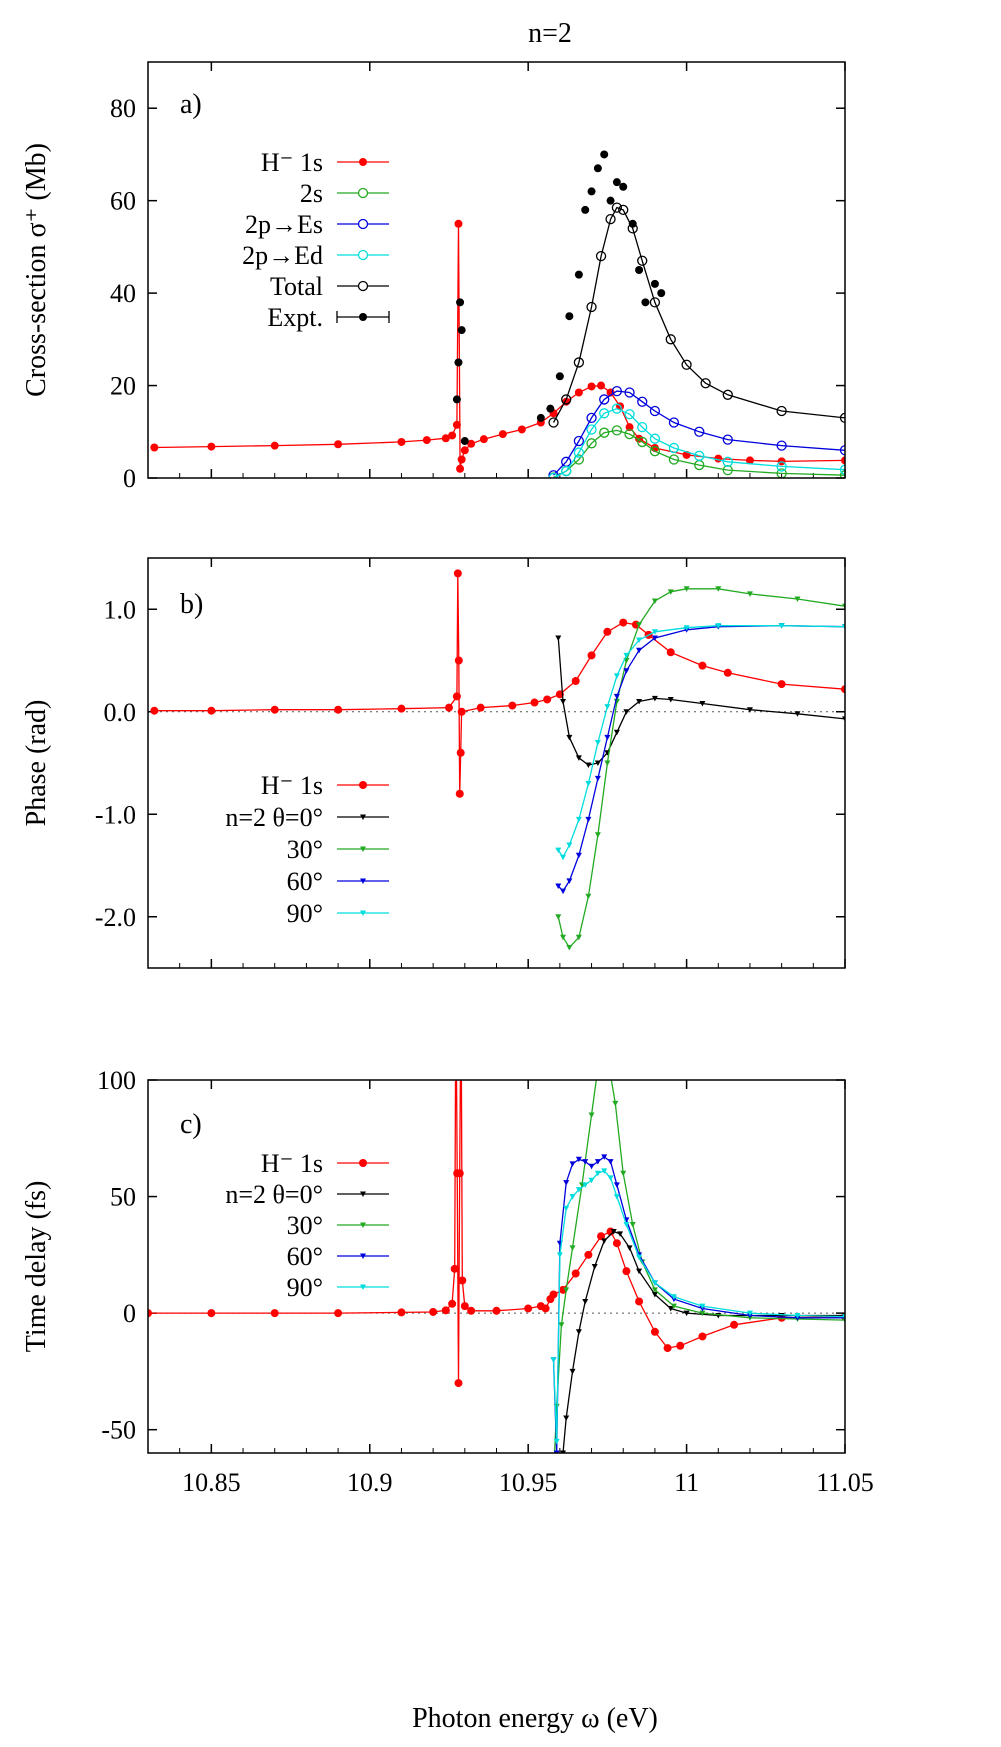  I want to click on legend: H⁻ 1sn=2 θ=0°30°60°90°, so click(307, 1225).